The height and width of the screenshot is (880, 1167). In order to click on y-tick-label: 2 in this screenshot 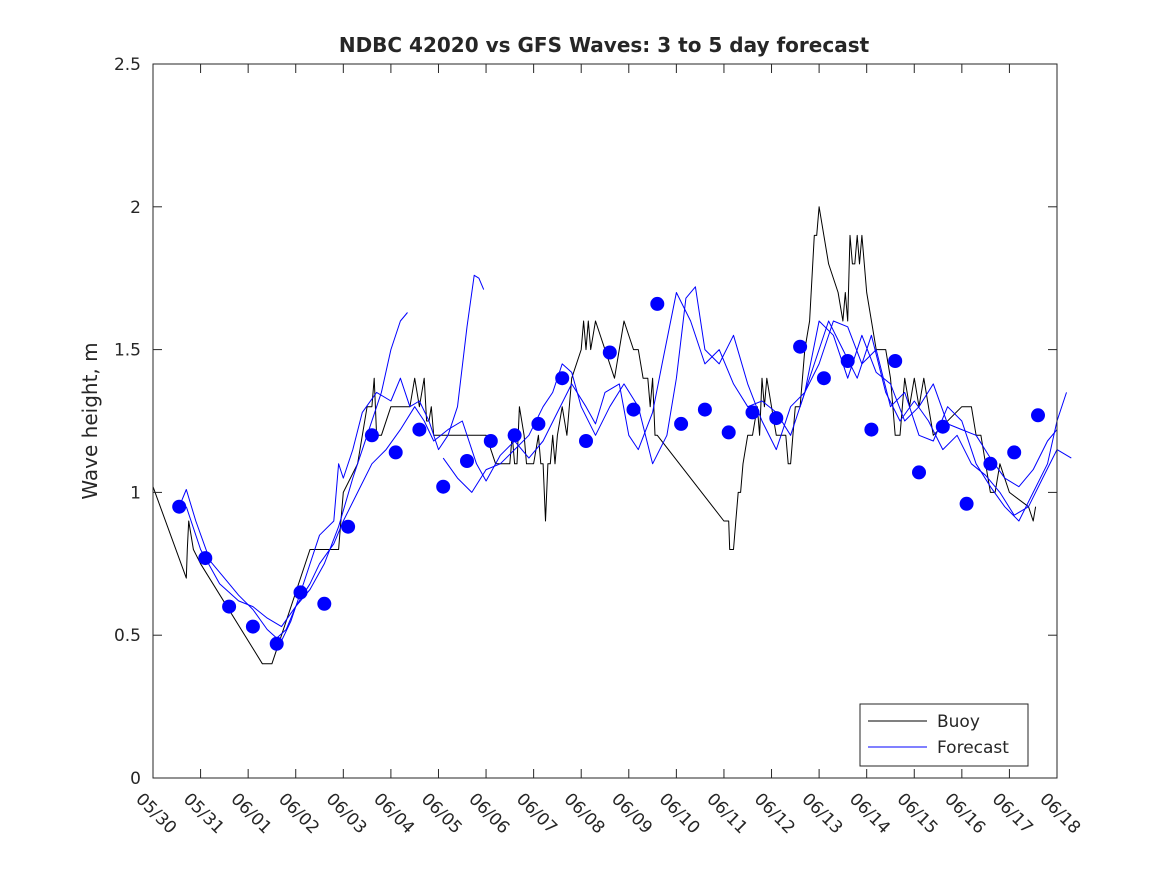, I will do `click(135, 208)`.